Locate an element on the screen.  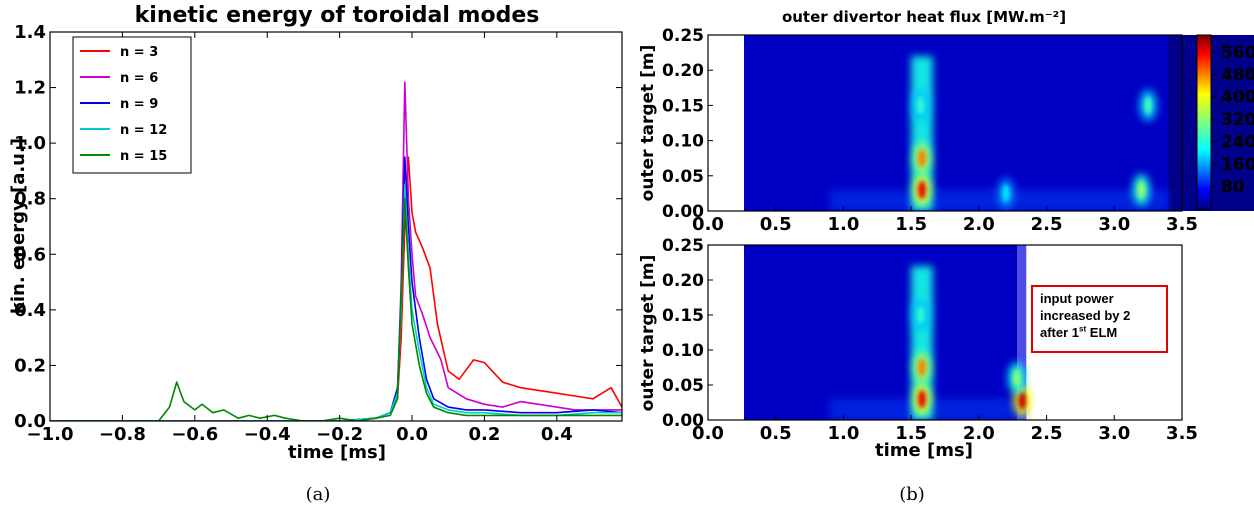
colorbar-tick-label: 480 is located at coordinates (1237, 75).